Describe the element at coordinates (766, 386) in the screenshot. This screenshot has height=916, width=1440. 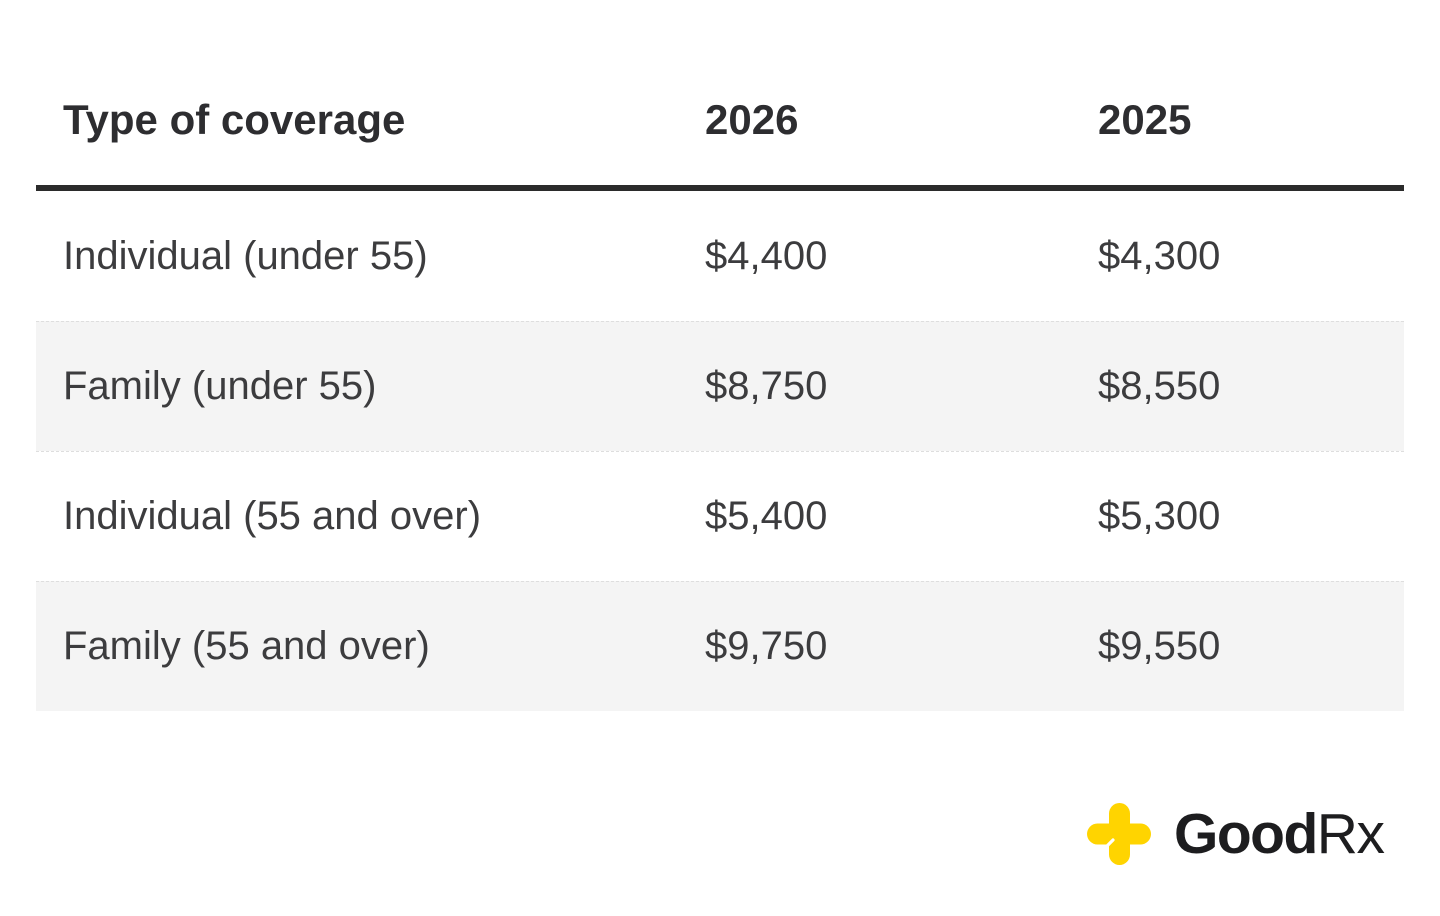
I see `limit-2026-value: $8,750` at that location.